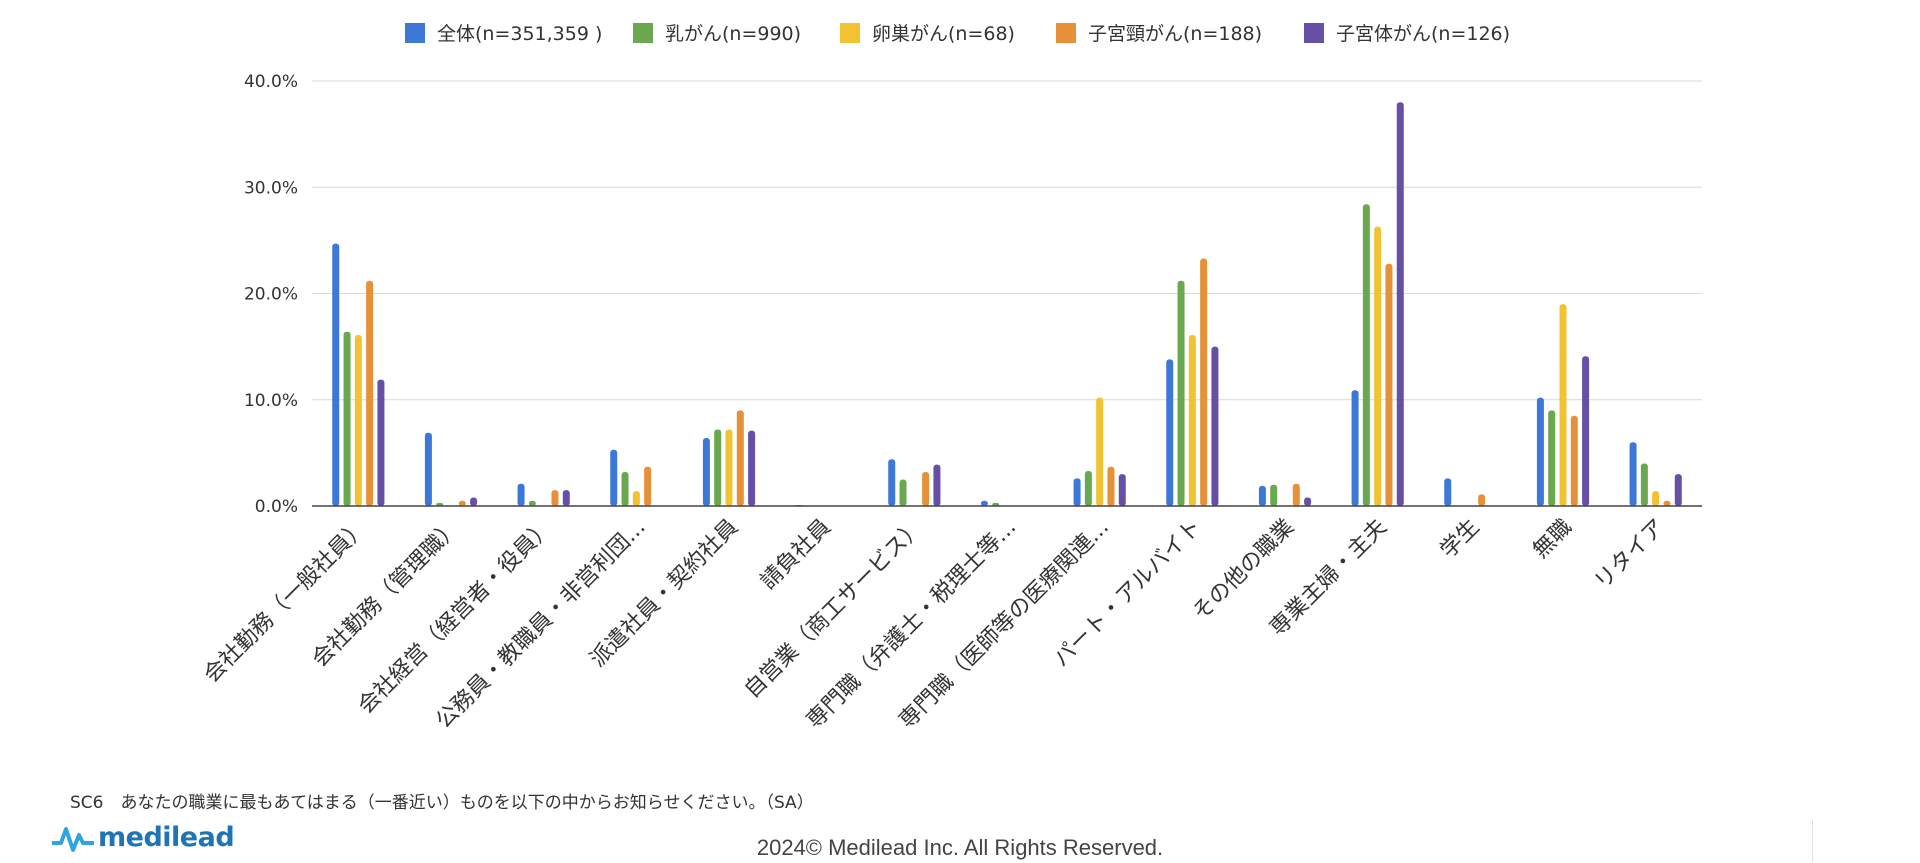 Image resolution: width=1920 pixels, height=863 pixels. What do you see at coordinates (285, 601) in the screenshot?
I see `x-category-label: 会社勤務（一般社員）` at bounding box center [285, 601].